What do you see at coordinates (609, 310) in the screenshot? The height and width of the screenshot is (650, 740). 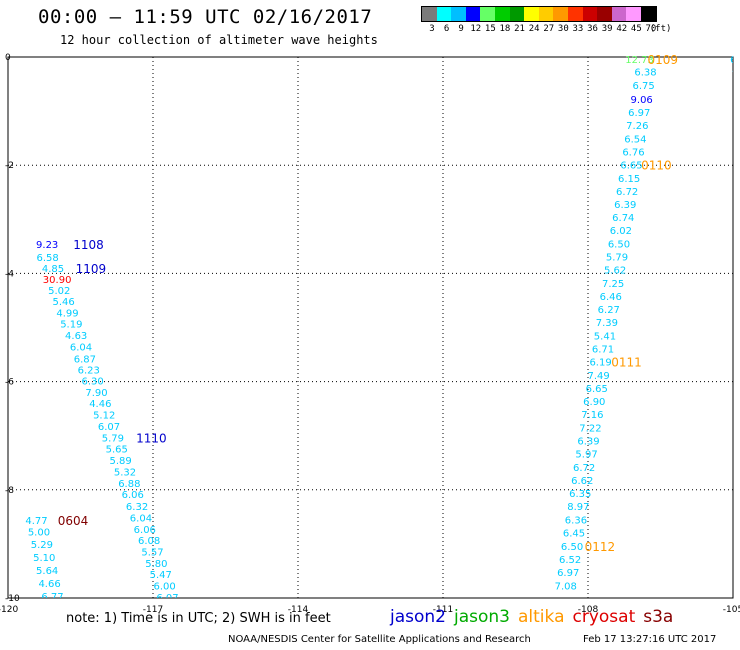 I see `wave-height-value: 6.27` at bounding box center [609, 310].